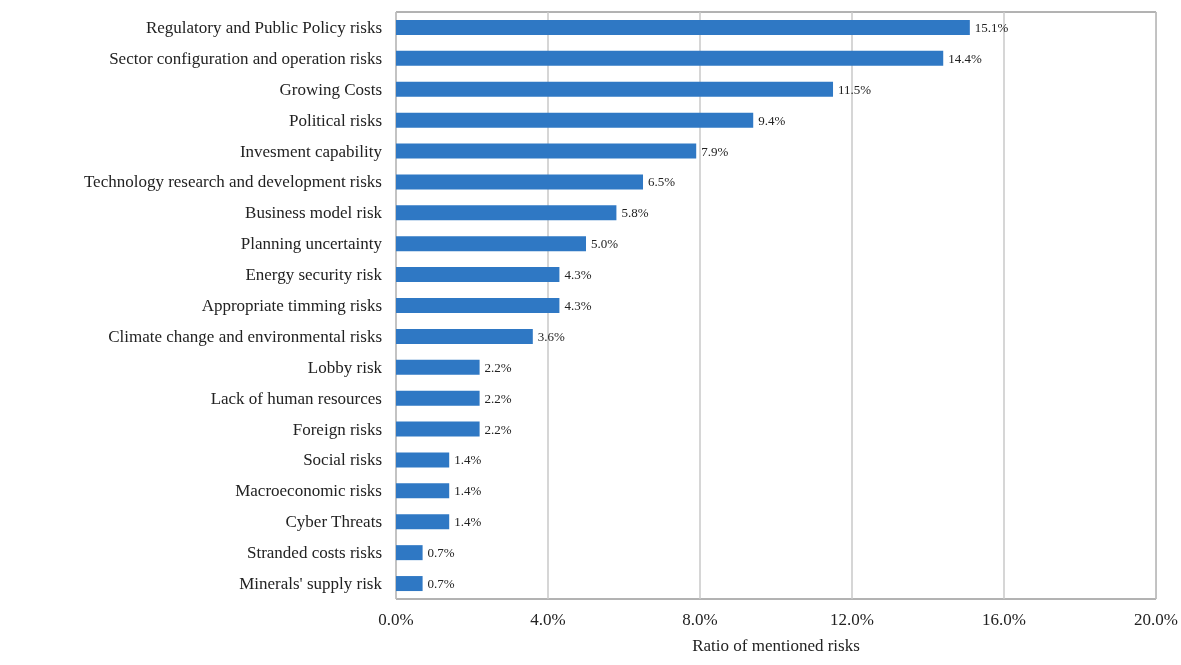 Image resolution: width=1181 pixels, height=665 pixels. Describe the element at coordinates (311, 244) in the screenshot. I see `y-tick-label: Planning uncertainty` at that location.